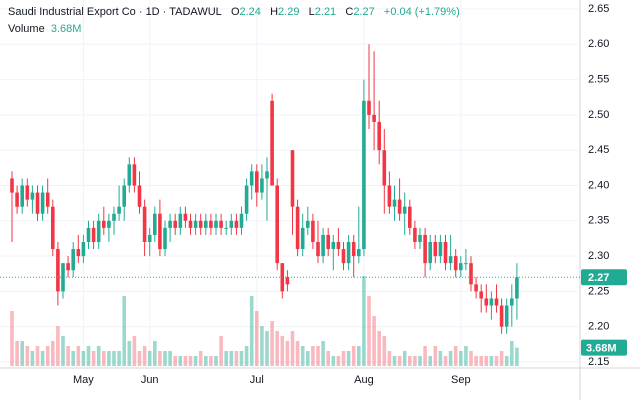  I want to click on volume-badge, so click(604, 347).